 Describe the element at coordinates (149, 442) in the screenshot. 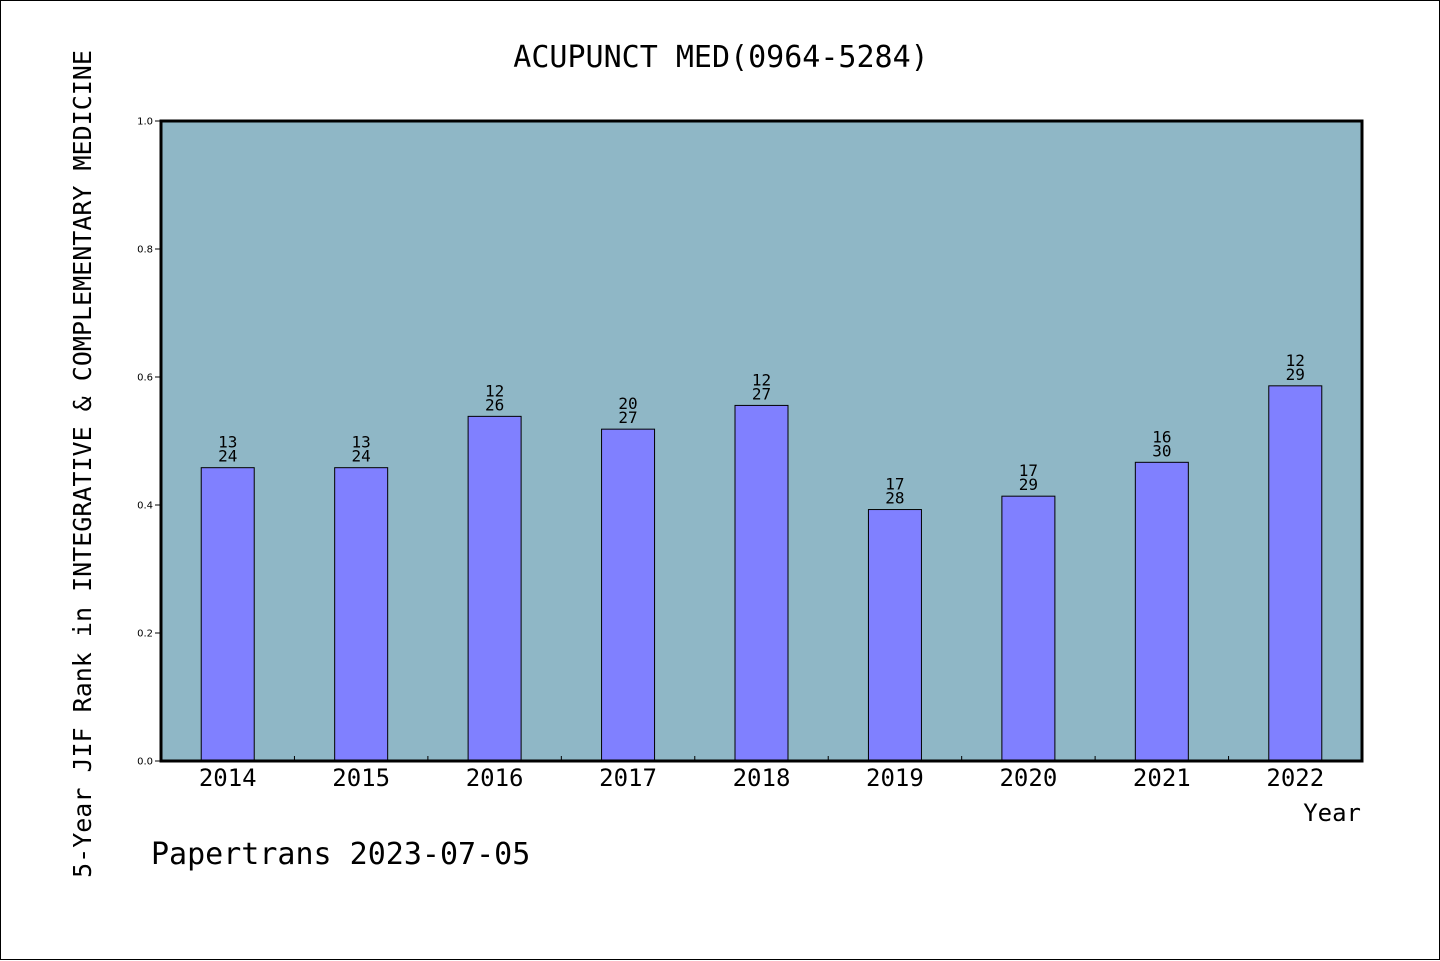

I see `y-axis-ticks: 0.0 0.2 0.4 0.6 0.8 1.0` at that location.